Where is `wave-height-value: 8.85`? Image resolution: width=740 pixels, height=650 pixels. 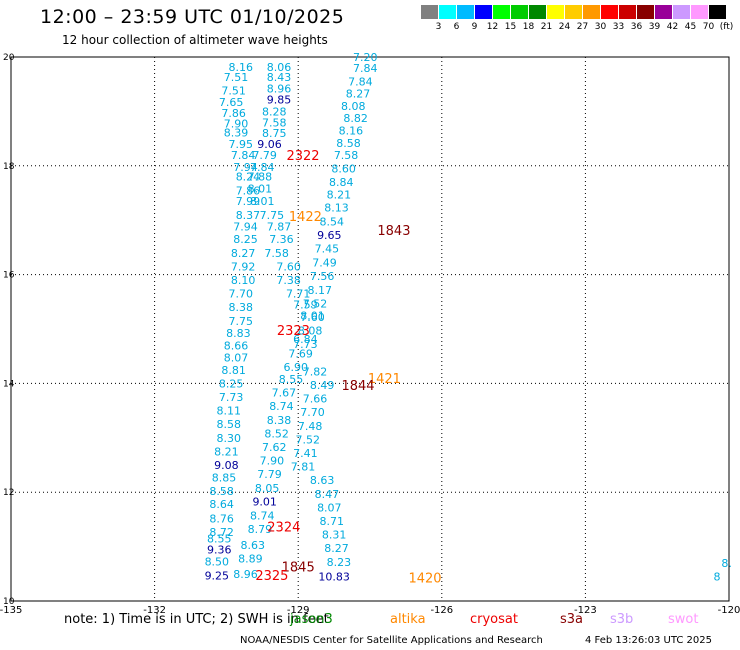 wave-height-value: 8.85 is located at coordinates (224, 478).